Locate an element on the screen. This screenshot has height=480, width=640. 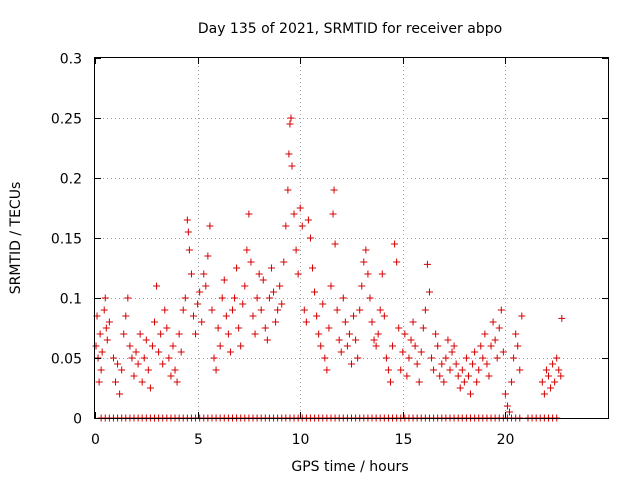
y-tick-label: 0.15 is located at coordinates (66, 240).